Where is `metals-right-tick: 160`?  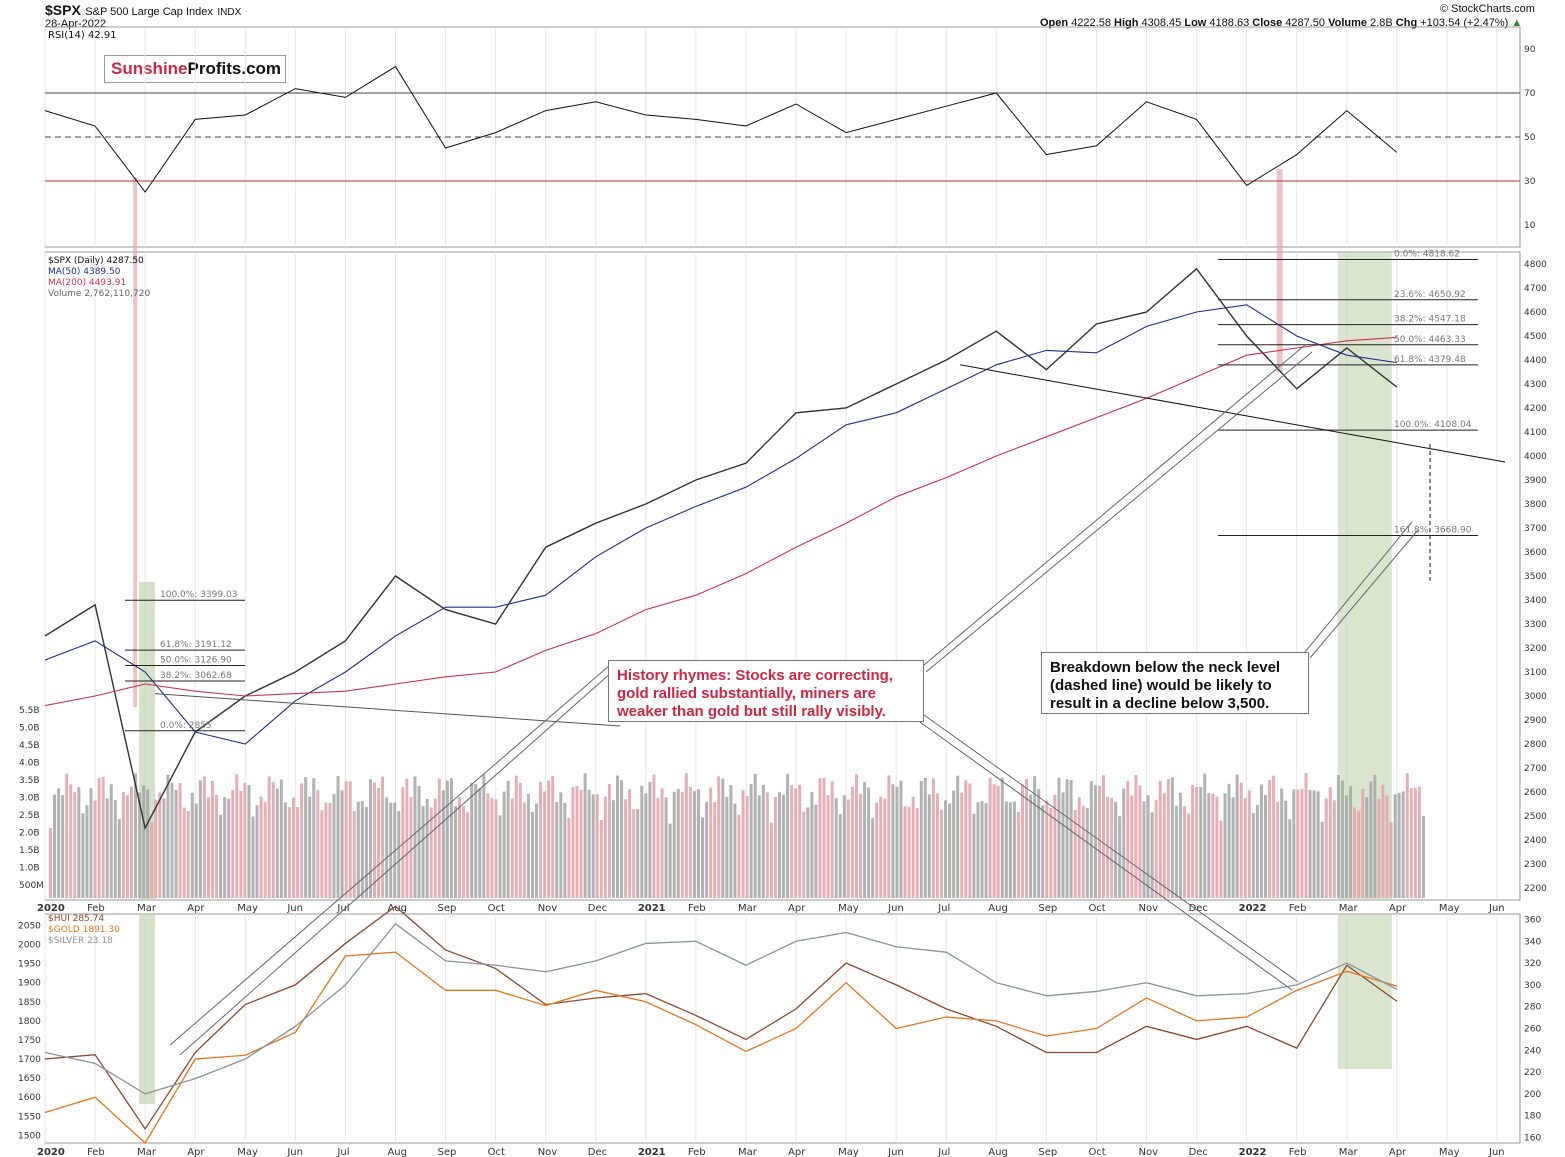 metals-right-tick: 160 is located at coordinates (1532, 1139).